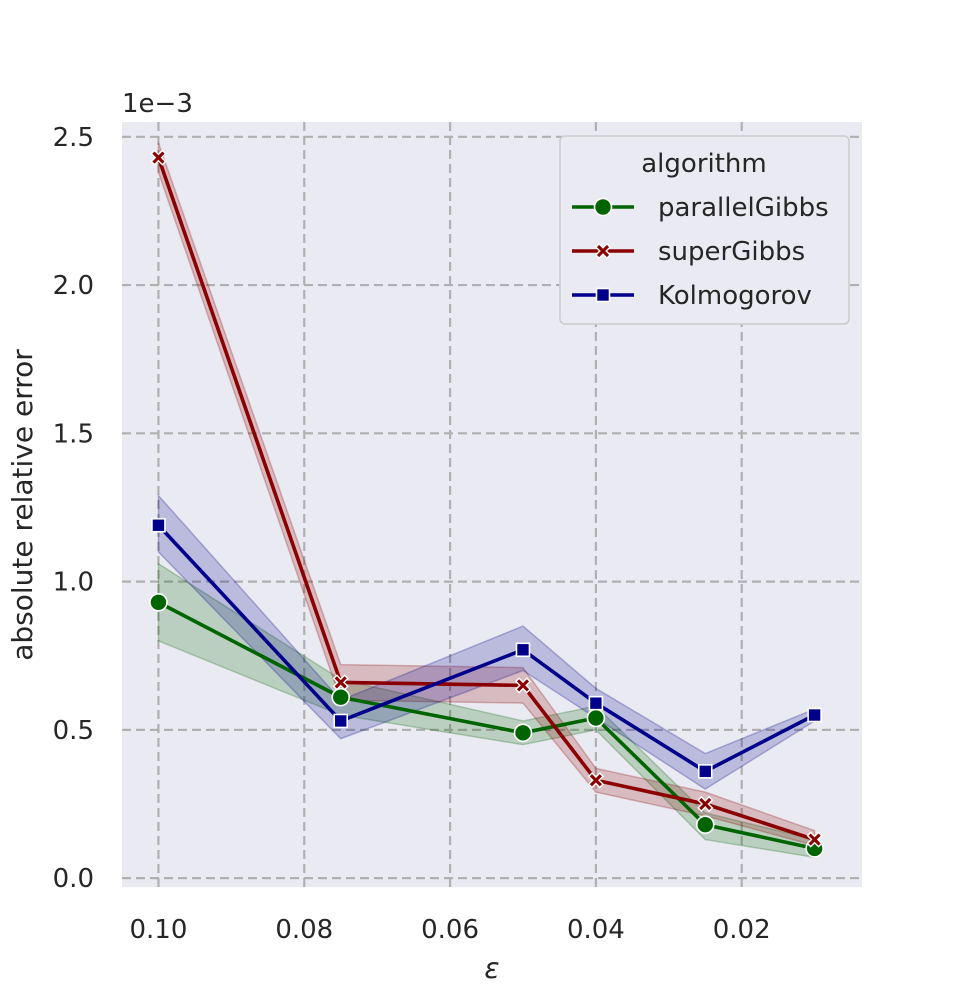  I want to click on x-tick-labels: 0.10 0.08 0.06 0.04 0.02, so click(450, 930).